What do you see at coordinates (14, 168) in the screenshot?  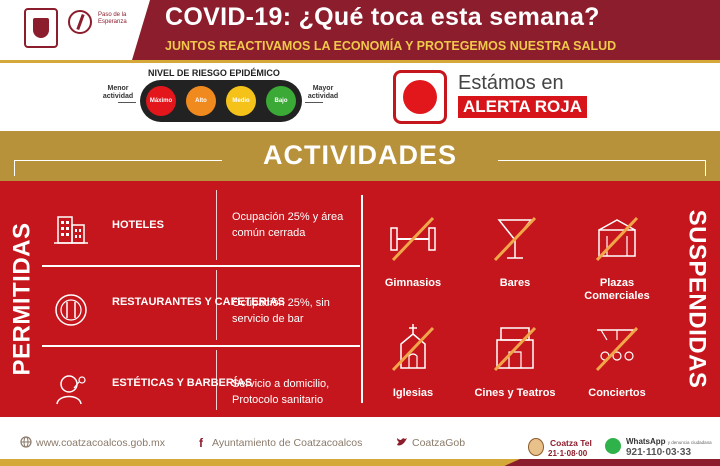 I see `band-arrow-left-icon` at bounding box center [14, 168].